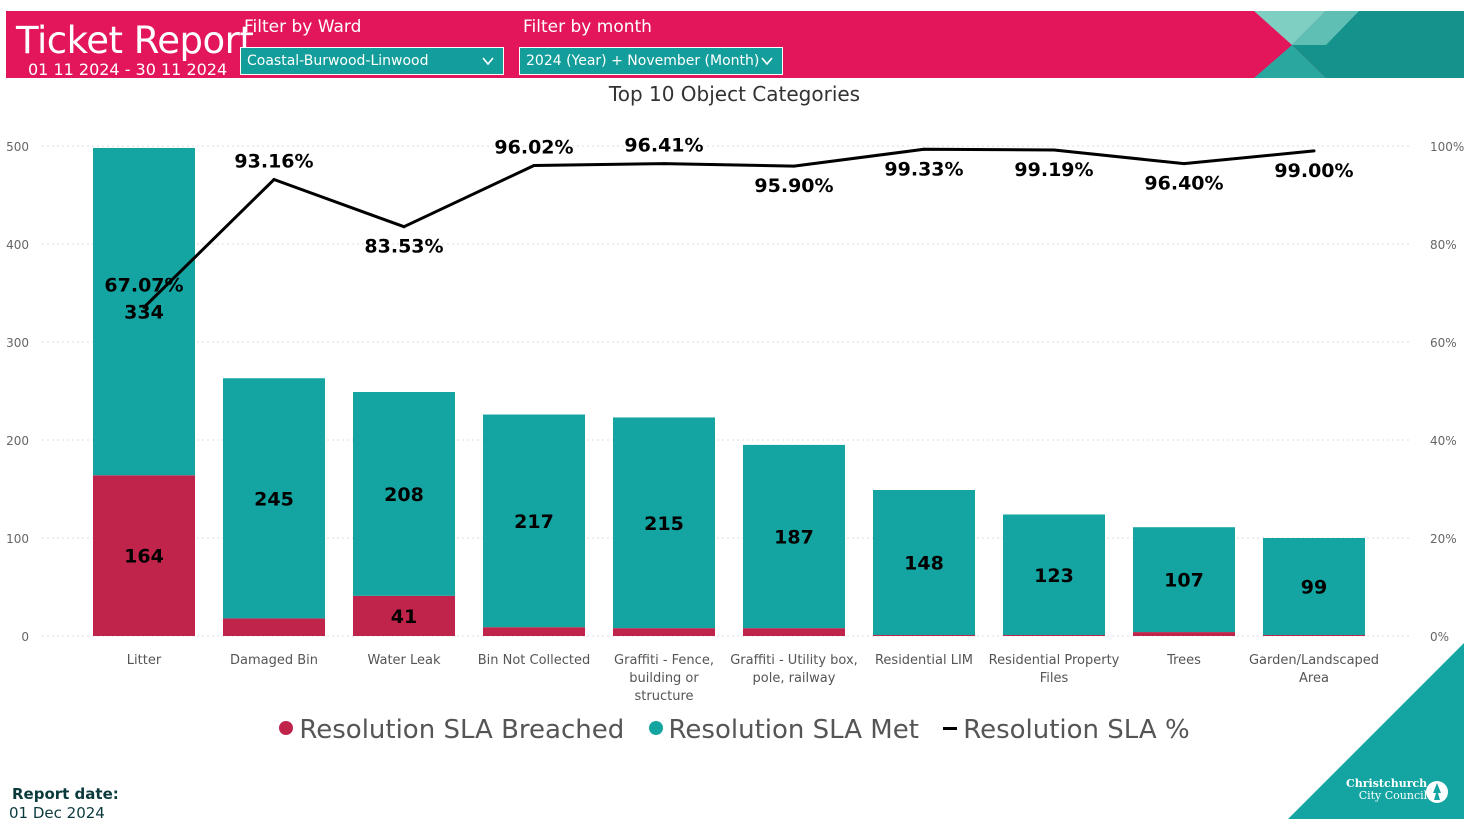 The height and width of the screenshot is (837, 1469). What do you see at coordinates (144, 660) in the screenshot?
I see `x-tick-label: Litter` at bounding box center [144, 660].